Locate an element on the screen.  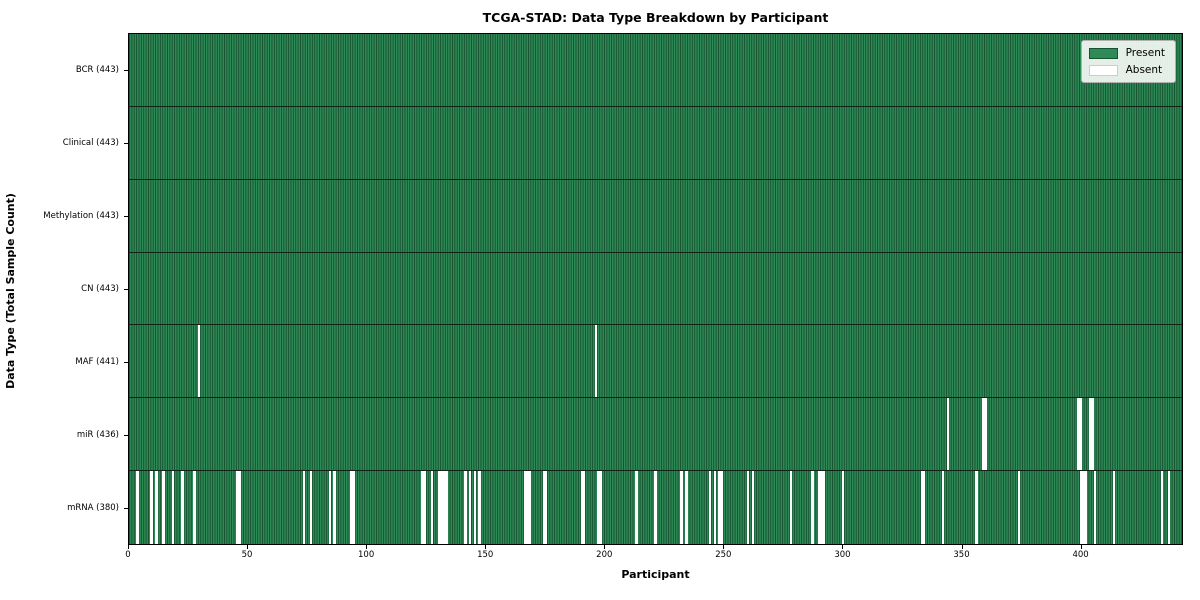
x-tick-label-400: 400 is located at coordinates (1080, 555).